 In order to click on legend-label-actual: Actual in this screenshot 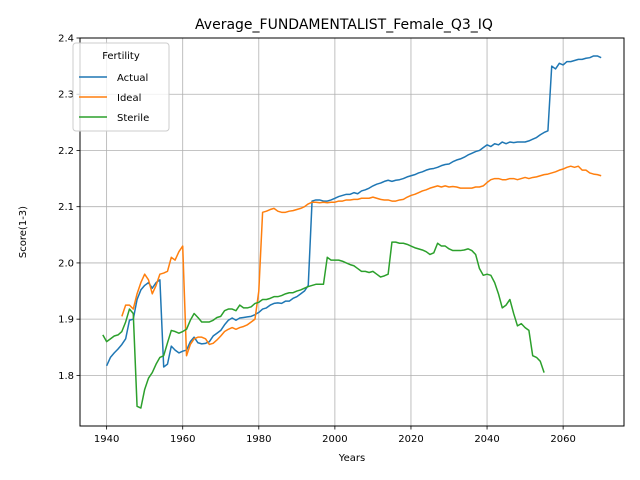, I will do `click(132, 78)`.